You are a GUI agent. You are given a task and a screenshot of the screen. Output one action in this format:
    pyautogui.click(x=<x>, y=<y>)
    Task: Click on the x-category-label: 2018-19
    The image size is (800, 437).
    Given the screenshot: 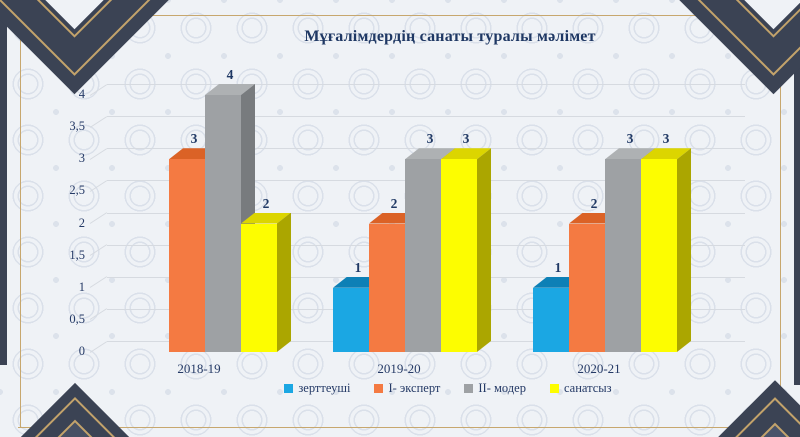 What is the action you would take?
    pyautogui.click(x=199, y=368)
    